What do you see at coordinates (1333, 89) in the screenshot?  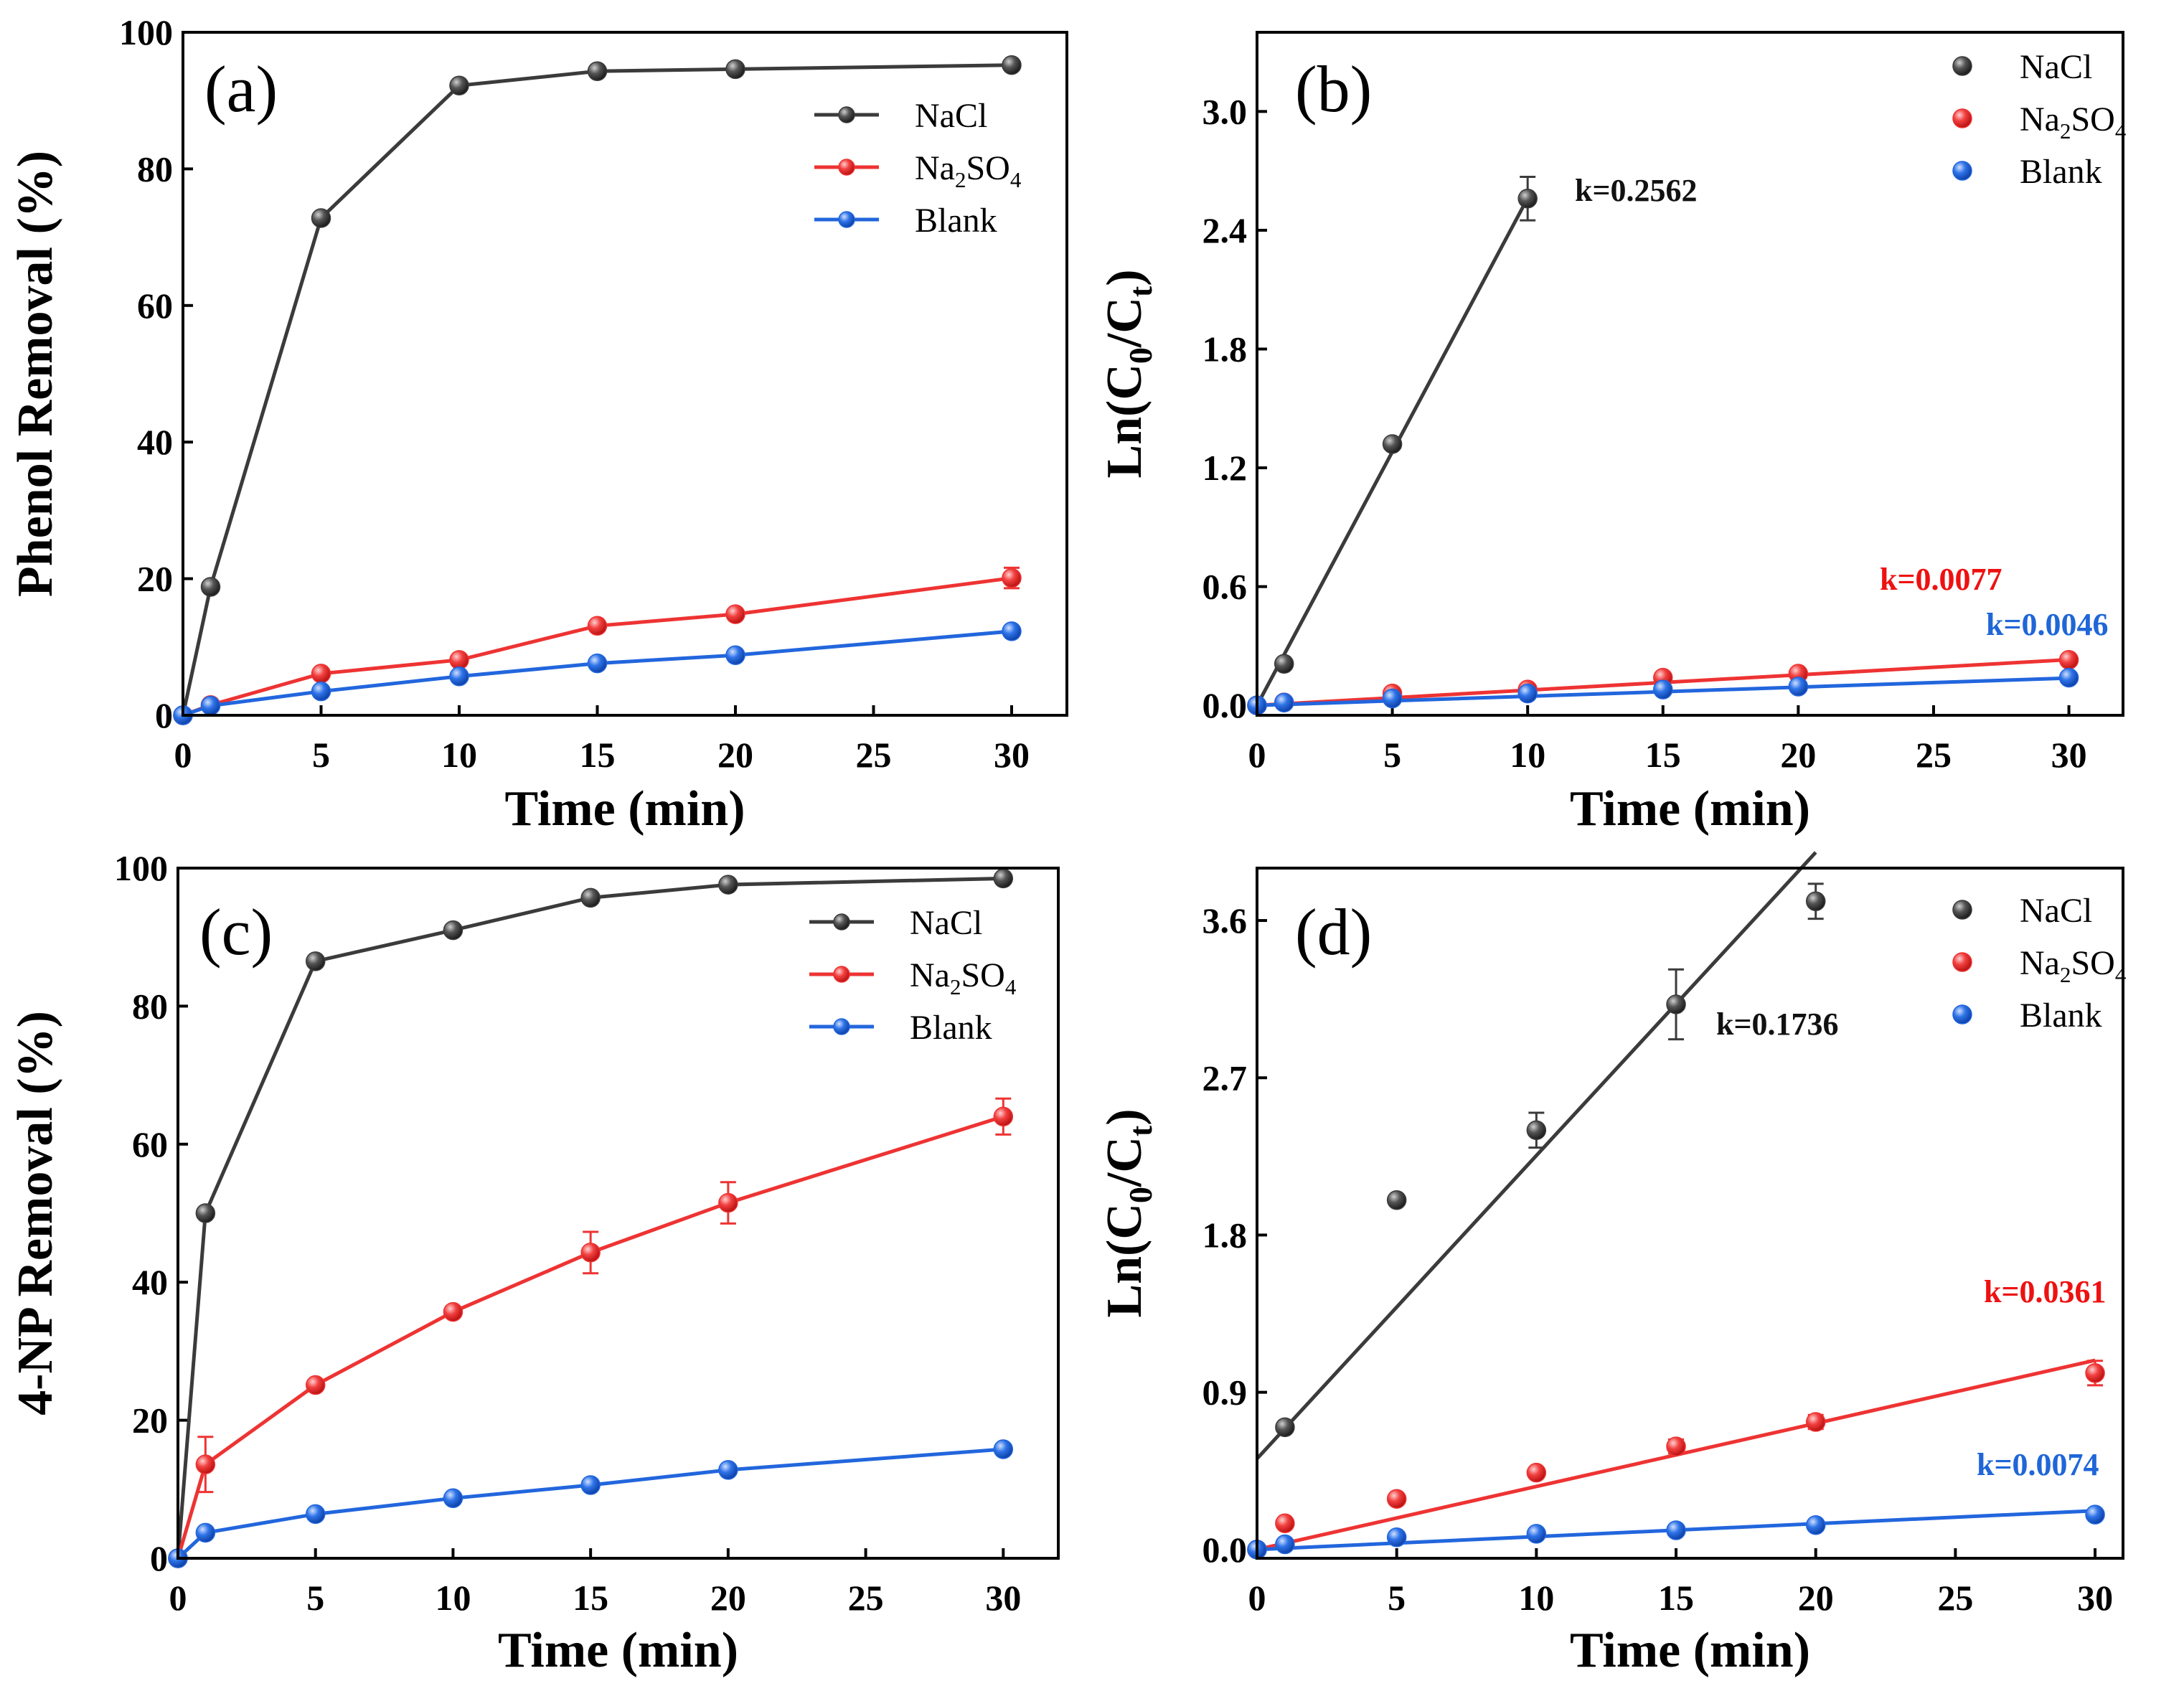 I see `panel-label: (b)` at bounding box center [1333, 89].